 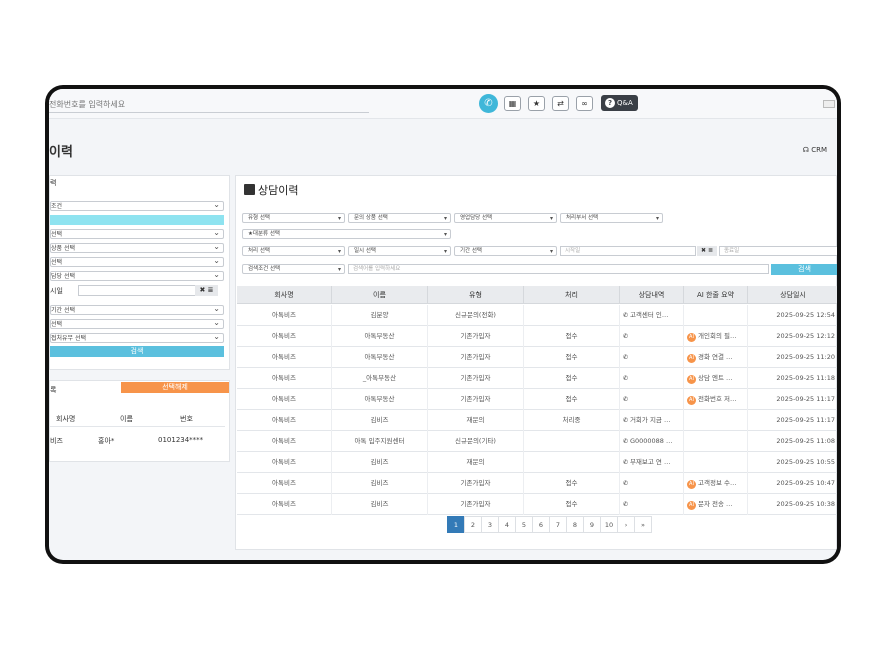 I want to click on page-next-button: ›, so click(x=626, y=524).